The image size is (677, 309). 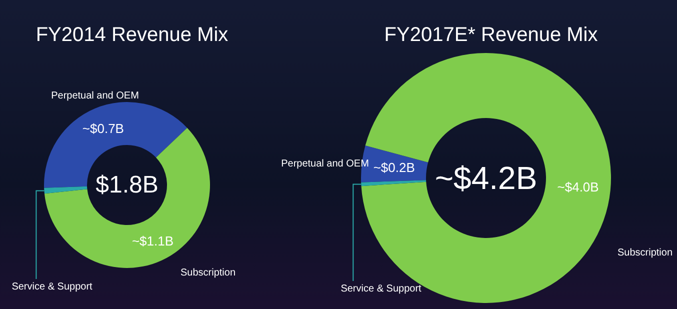 I want to click on chart-title: FY2017E* Revenue Mix, so click(x=491, y=35).